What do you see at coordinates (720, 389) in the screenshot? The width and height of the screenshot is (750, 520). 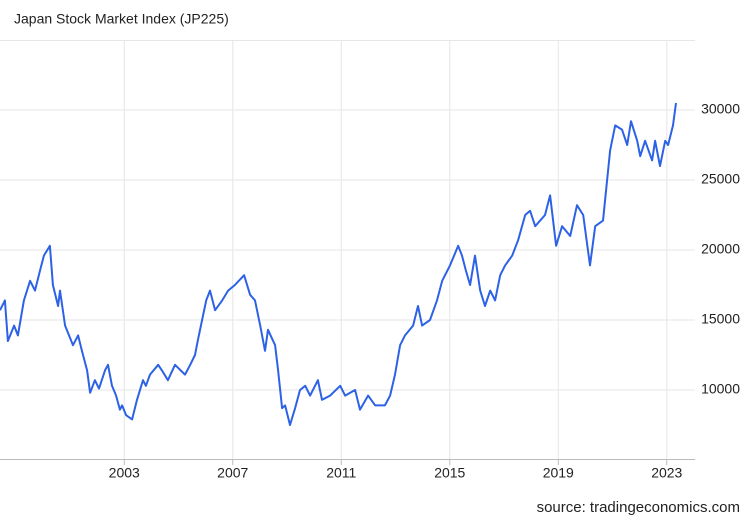 I see `y-tick-label: 10000` at bounding box center [720, 389].